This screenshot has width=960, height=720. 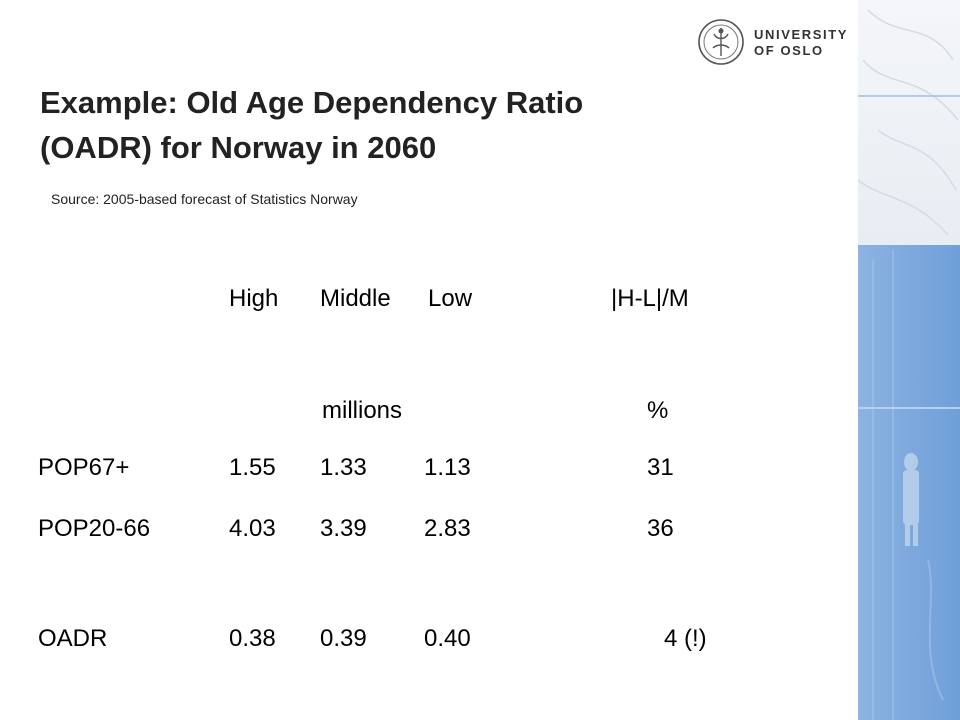 I want to click on university-logo: UNIVERSITY OF OSLO, so click(x=777, y=45).